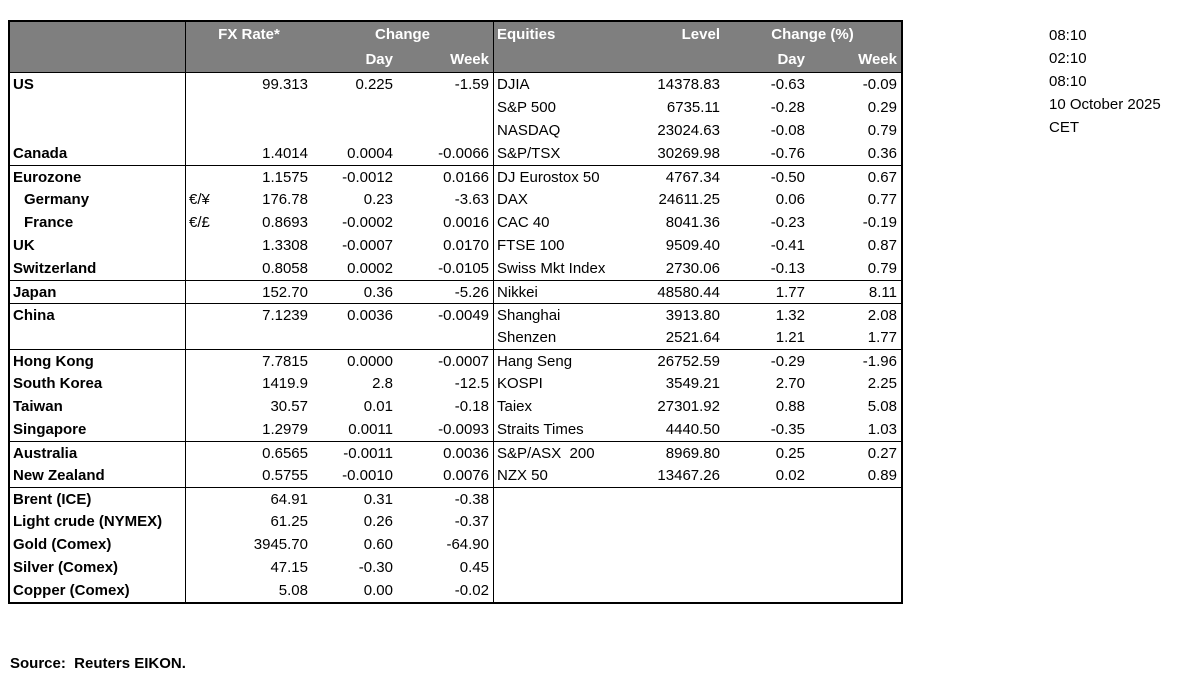 This screenshot has height=686, width=1187. What do you see at coordinates (285, 315) in the screenshot?
I see `fx-rate-value: 7.1239` at bounding box center [285, 315].